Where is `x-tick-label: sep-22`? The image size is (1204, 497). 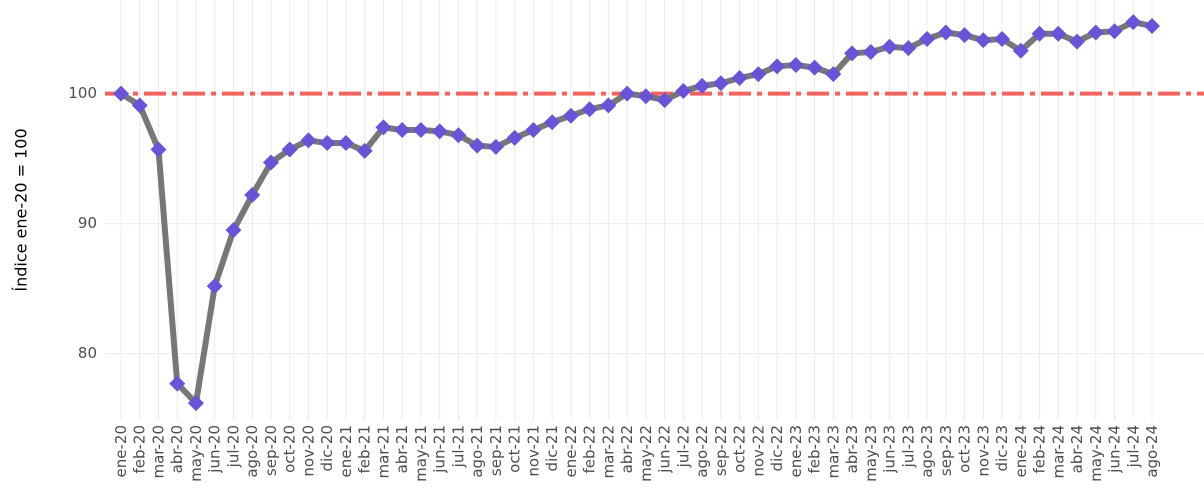
x-tick-label: sep-22 is located at coordinates (721, 450).